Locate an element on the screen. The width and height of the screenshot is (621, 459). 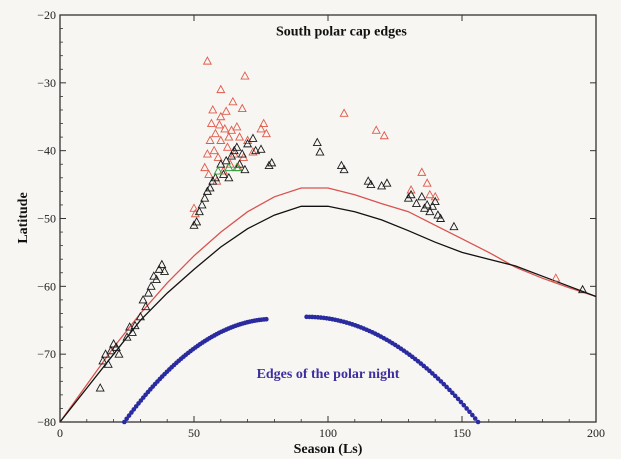
y-tick-label: −20 is located at coordinates (46, 15).